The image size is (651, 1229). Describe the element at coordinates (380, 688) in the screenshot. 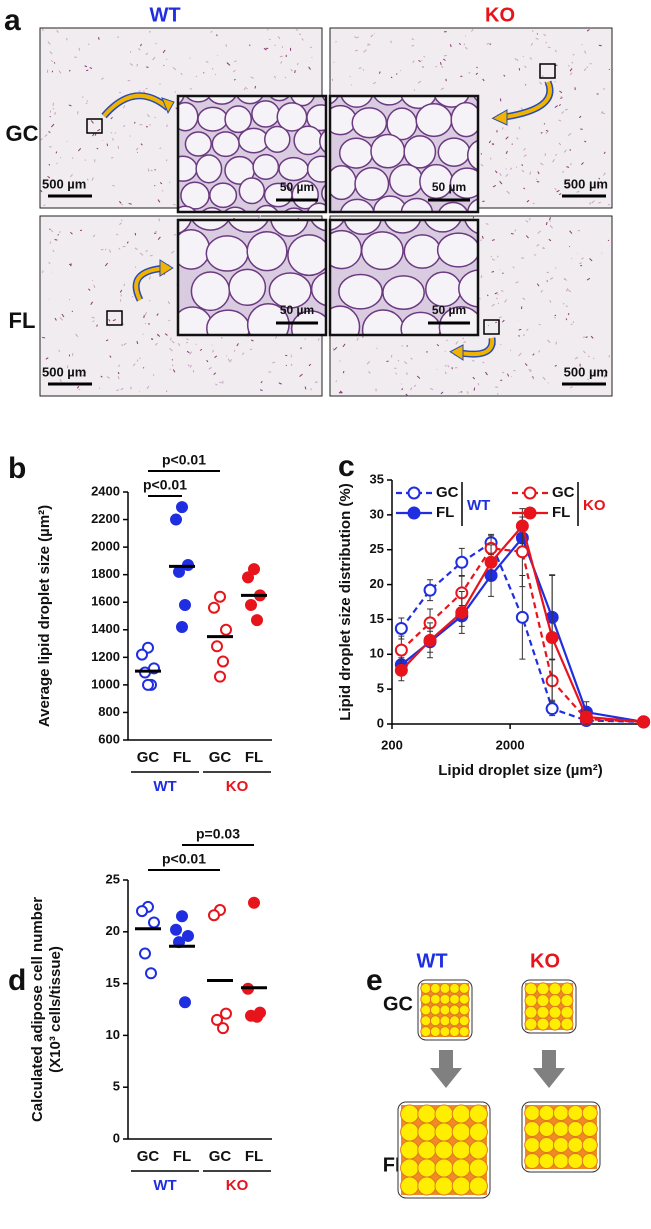

I see `y-tick-label: 5` at that location.